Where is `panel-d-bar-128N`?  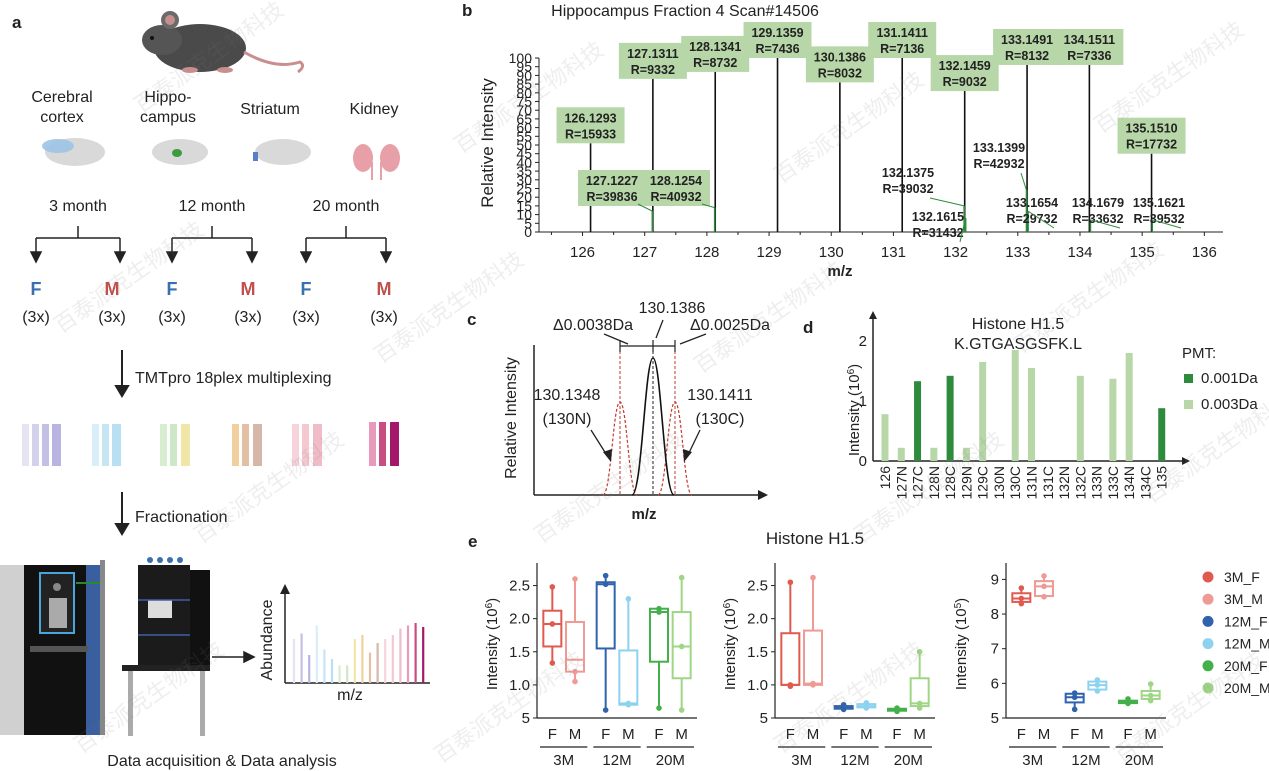 panel-d-bar-128N is located at coordinates (934, 454).